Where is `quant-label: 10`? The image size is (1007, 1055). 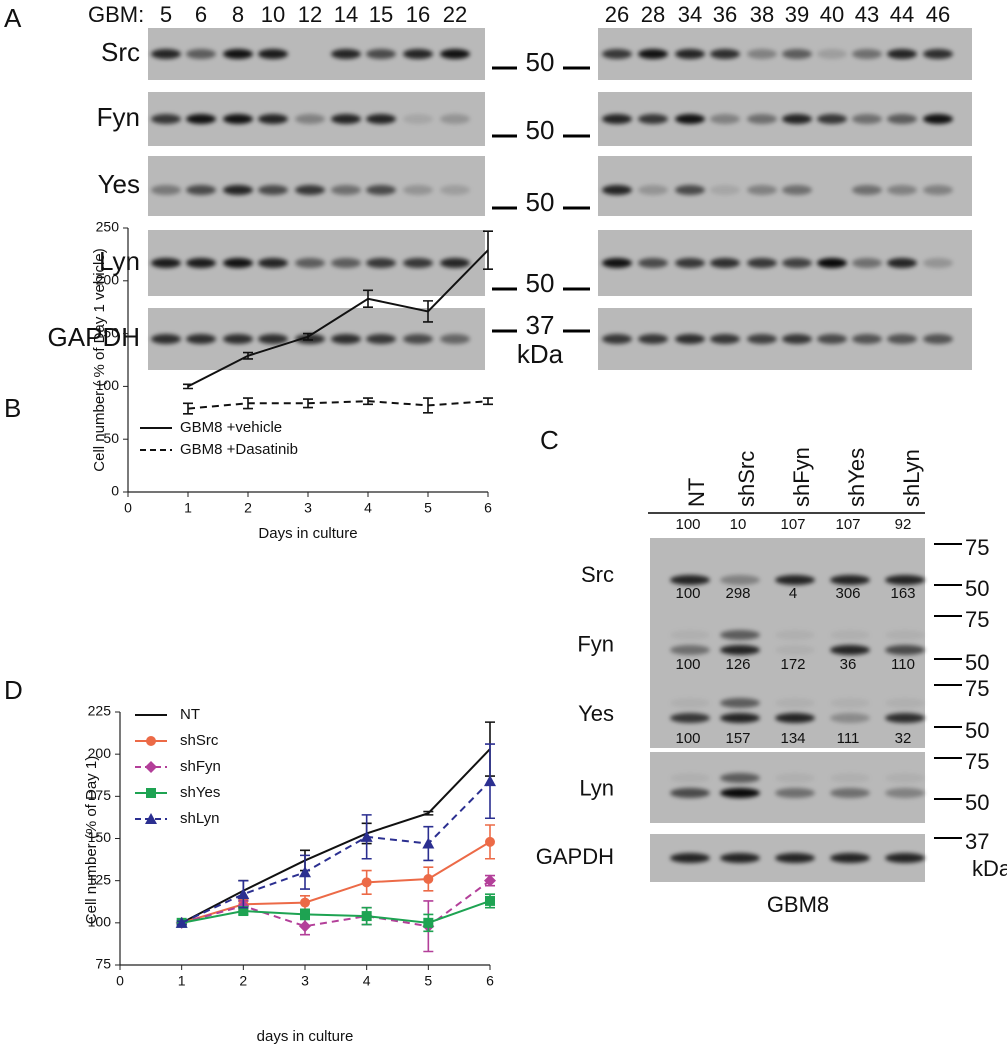 quant-label: 10 is located at coordinates (738, 524).